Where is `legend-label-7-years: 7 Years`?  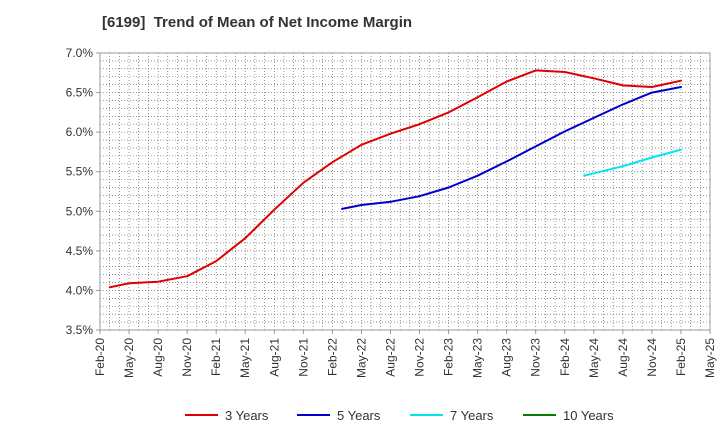 legend-label-7-years: 7 Years is located at coordinates (472, 415).